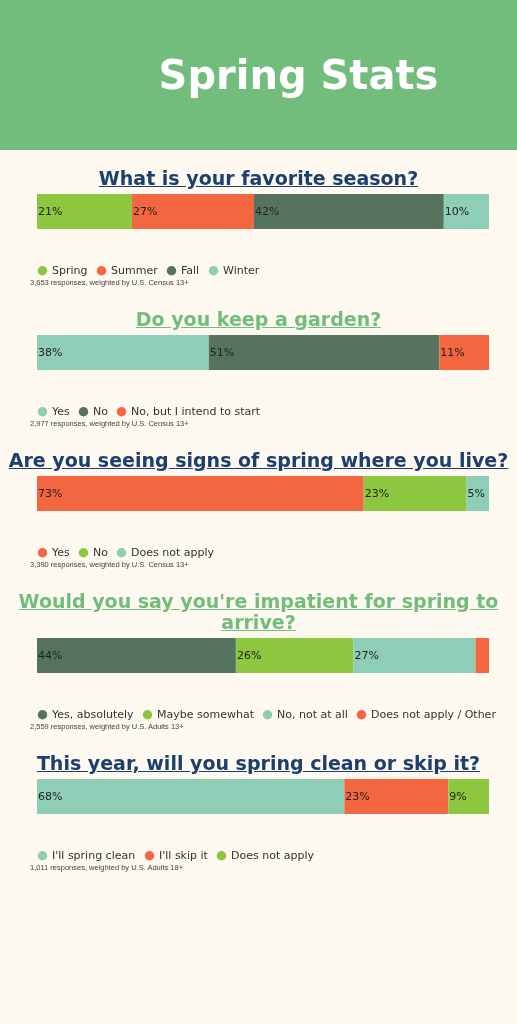  Describe the element at coordinates (241, 270) in the screenshot. I see `legend-label: Winter` at that location.